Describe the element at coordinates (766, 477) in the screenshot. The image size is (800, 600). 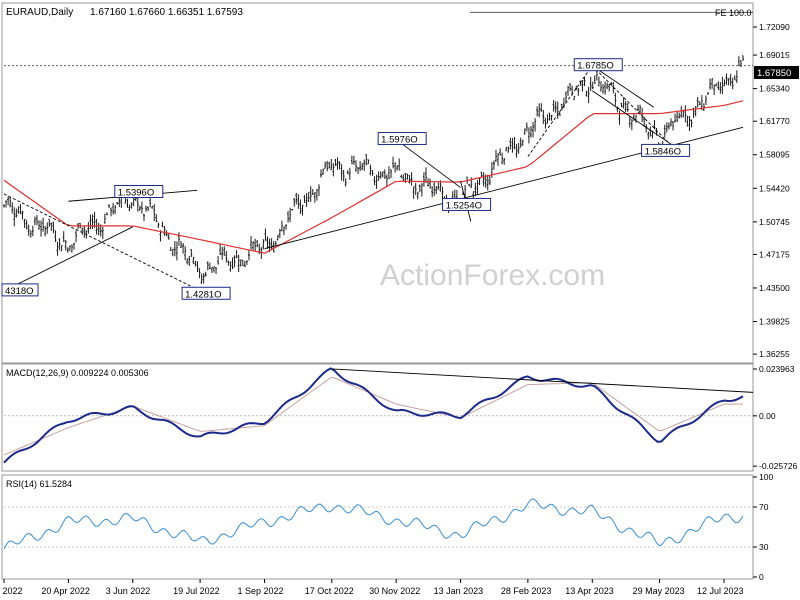
I see `rsi-y-tick-label: 100` at that location.